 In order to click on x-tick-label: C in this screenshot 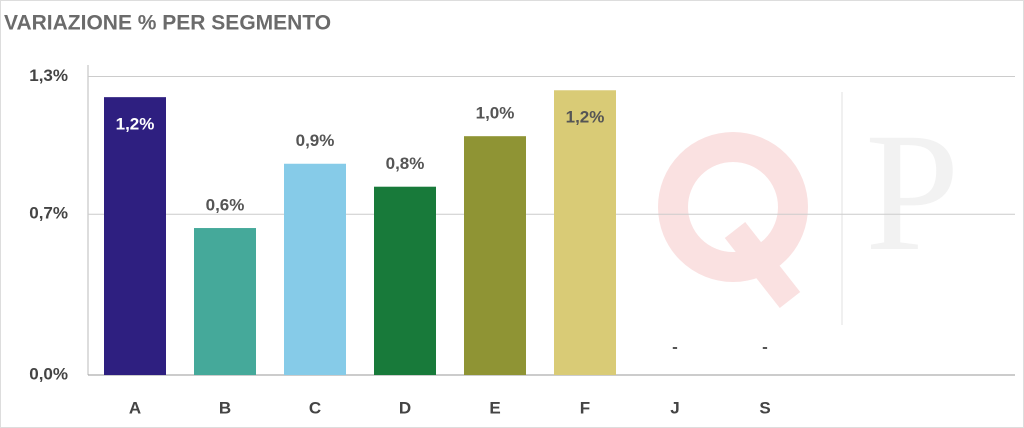, I will do `click(315, 407)`.